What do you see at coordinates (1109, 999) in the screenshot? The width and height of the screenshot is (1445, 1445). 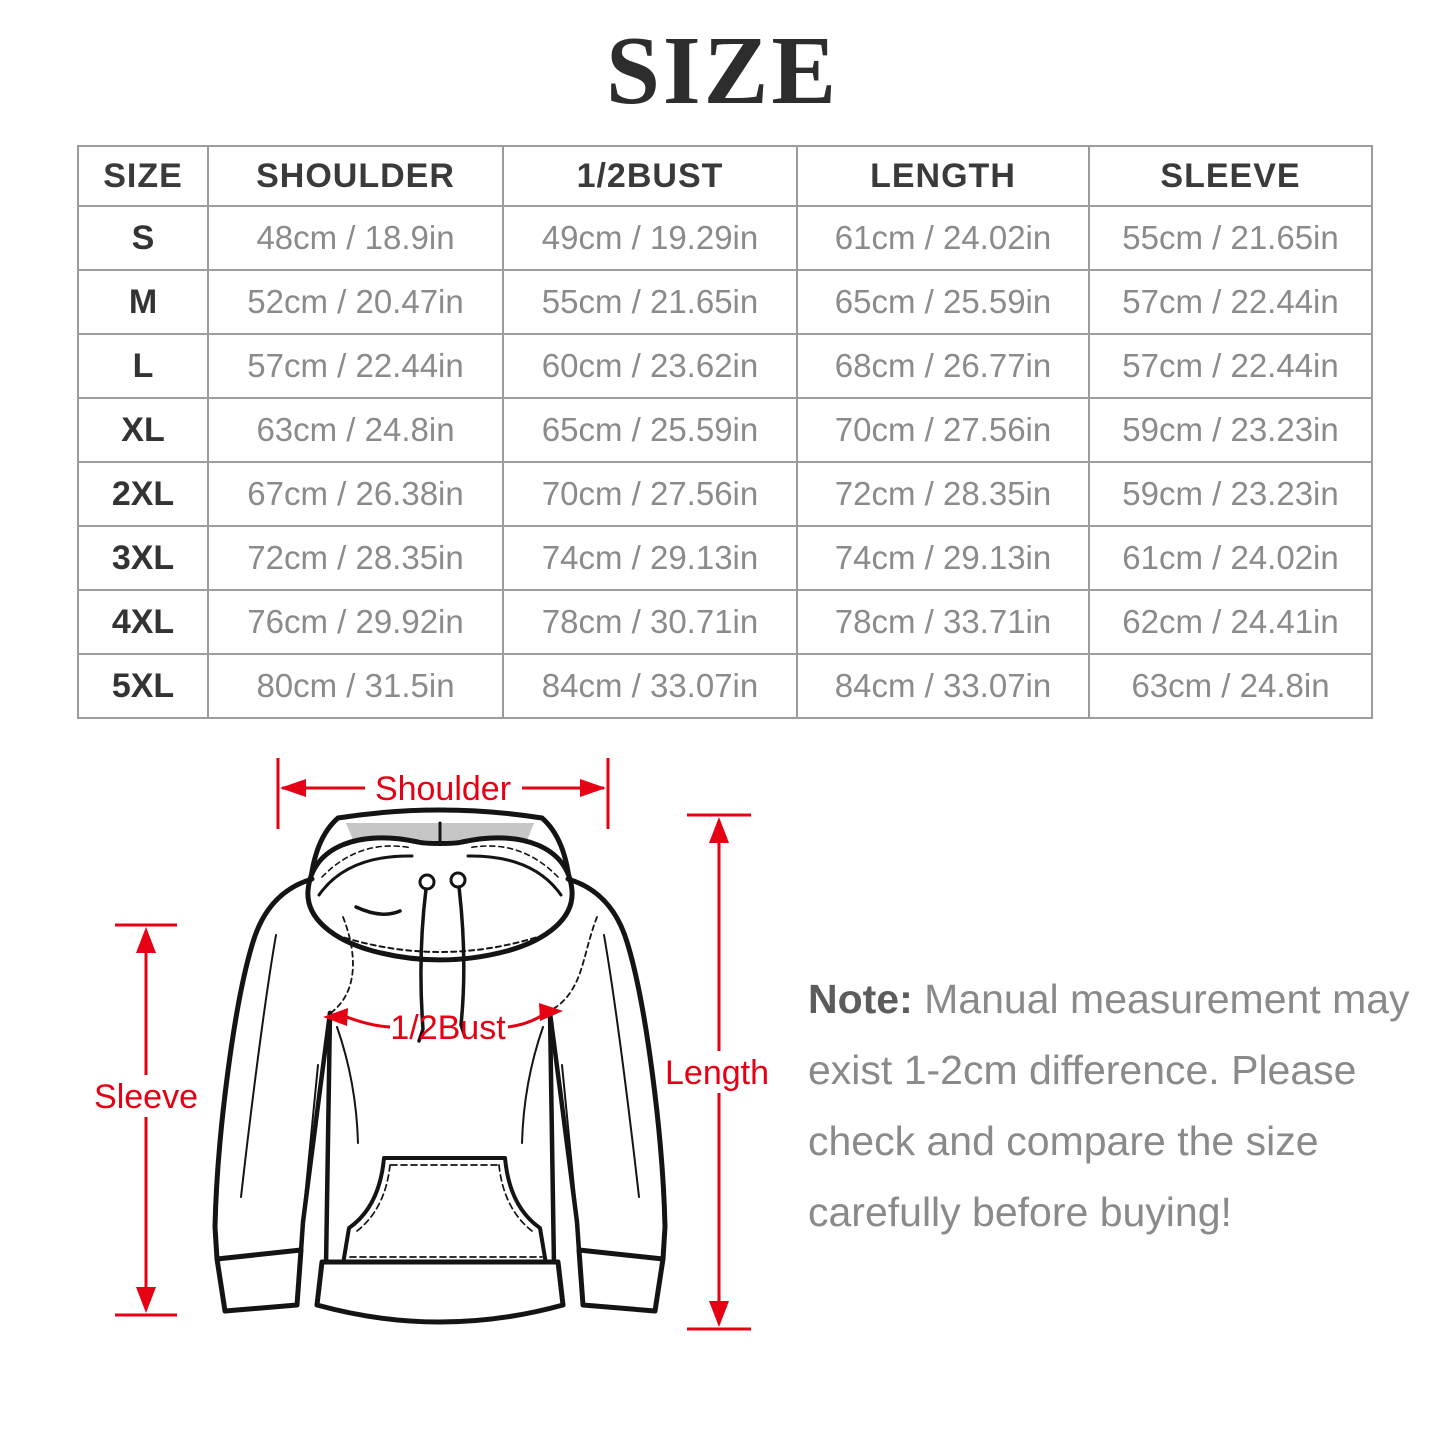 I see `note-line: Note: Manual measurement may` at bounding box center [1109, 999].